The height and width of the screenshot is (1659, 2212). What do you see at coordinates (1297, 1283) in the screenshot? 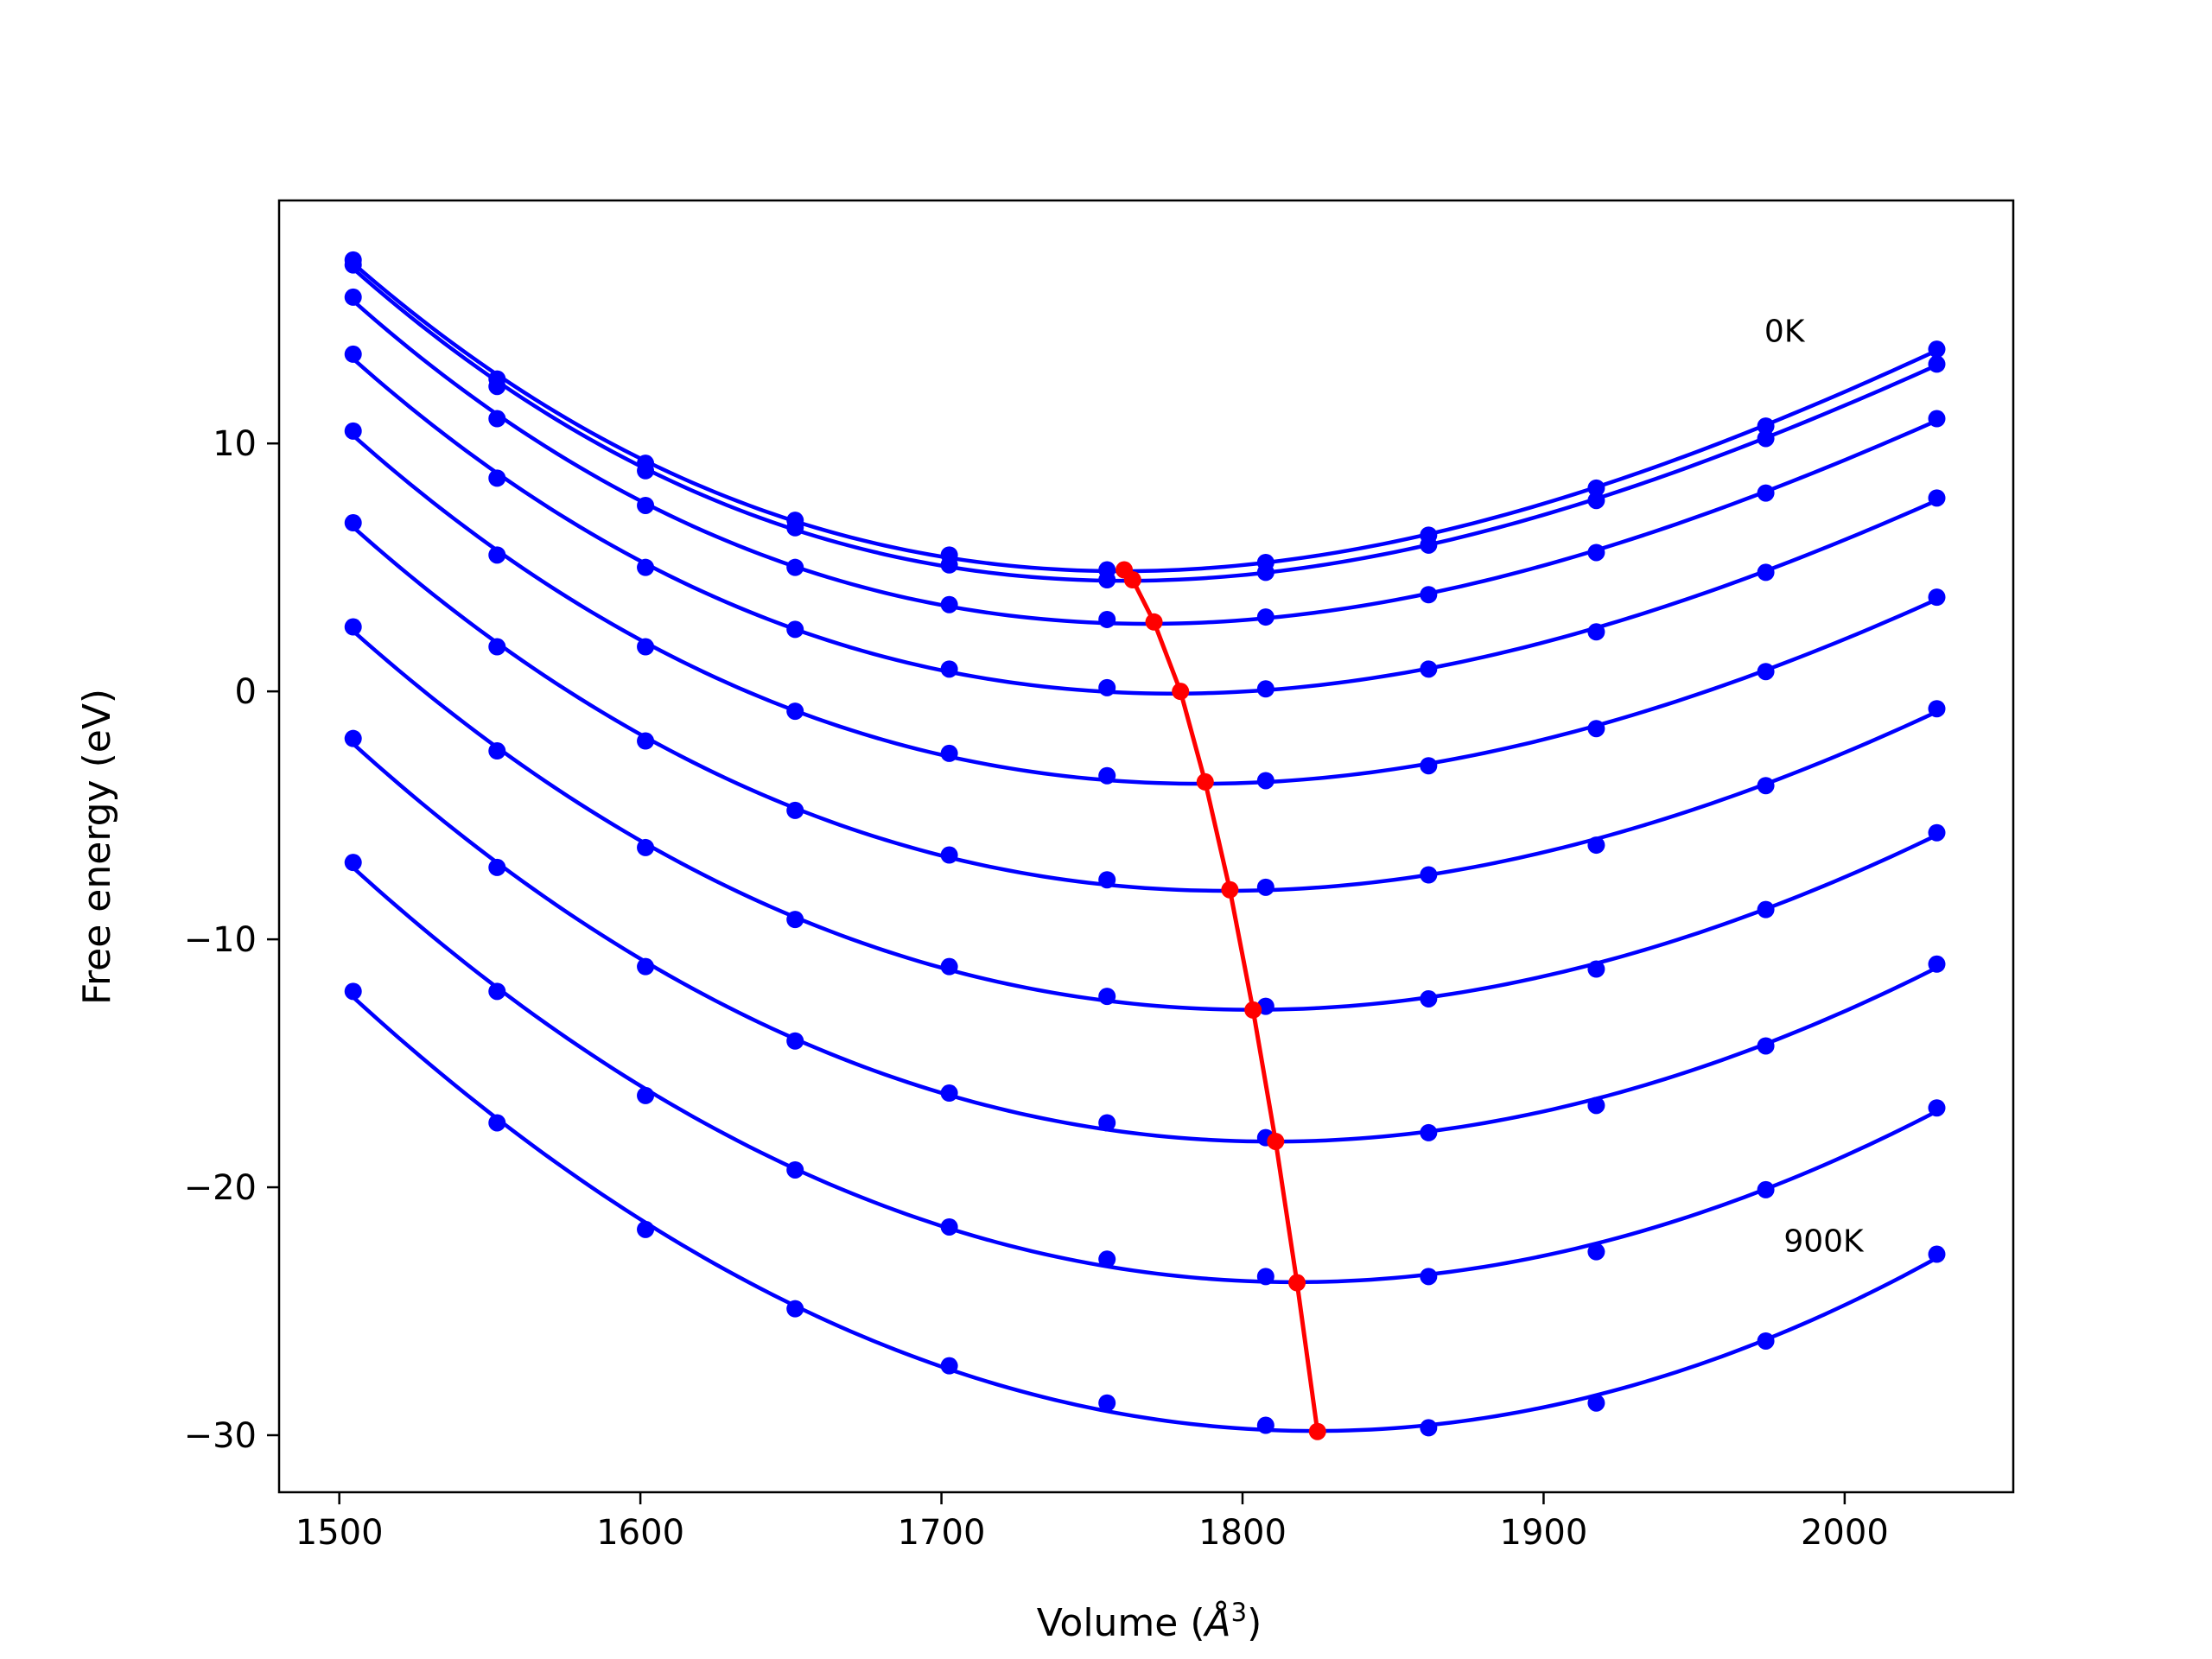
I see `minimum-point-800K` at bounding box center [1297, 1283].